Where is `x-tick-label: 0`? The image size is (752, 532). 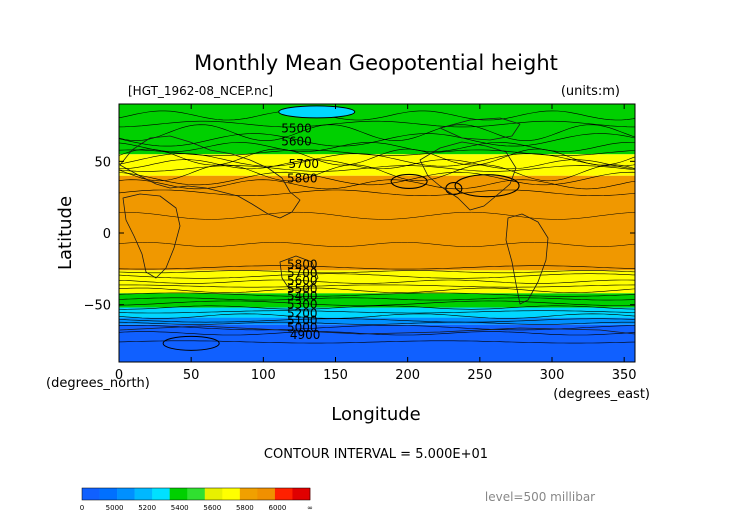 x-tick-label: 0 is located at coordinates (119, 375).